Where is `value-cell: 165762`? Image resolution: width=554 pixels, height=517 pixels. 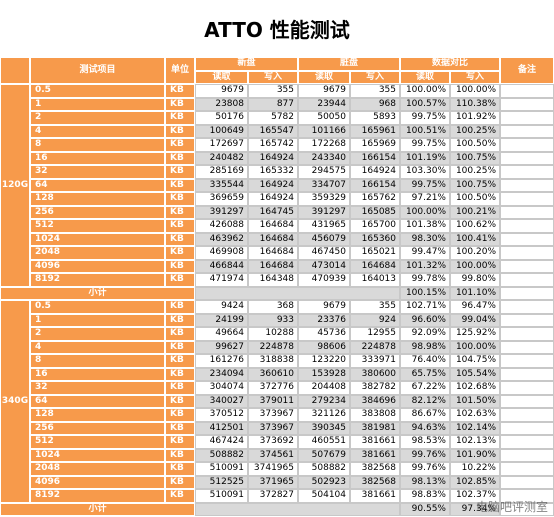
value-cell: 165762 is located at coordinates (375, 199).